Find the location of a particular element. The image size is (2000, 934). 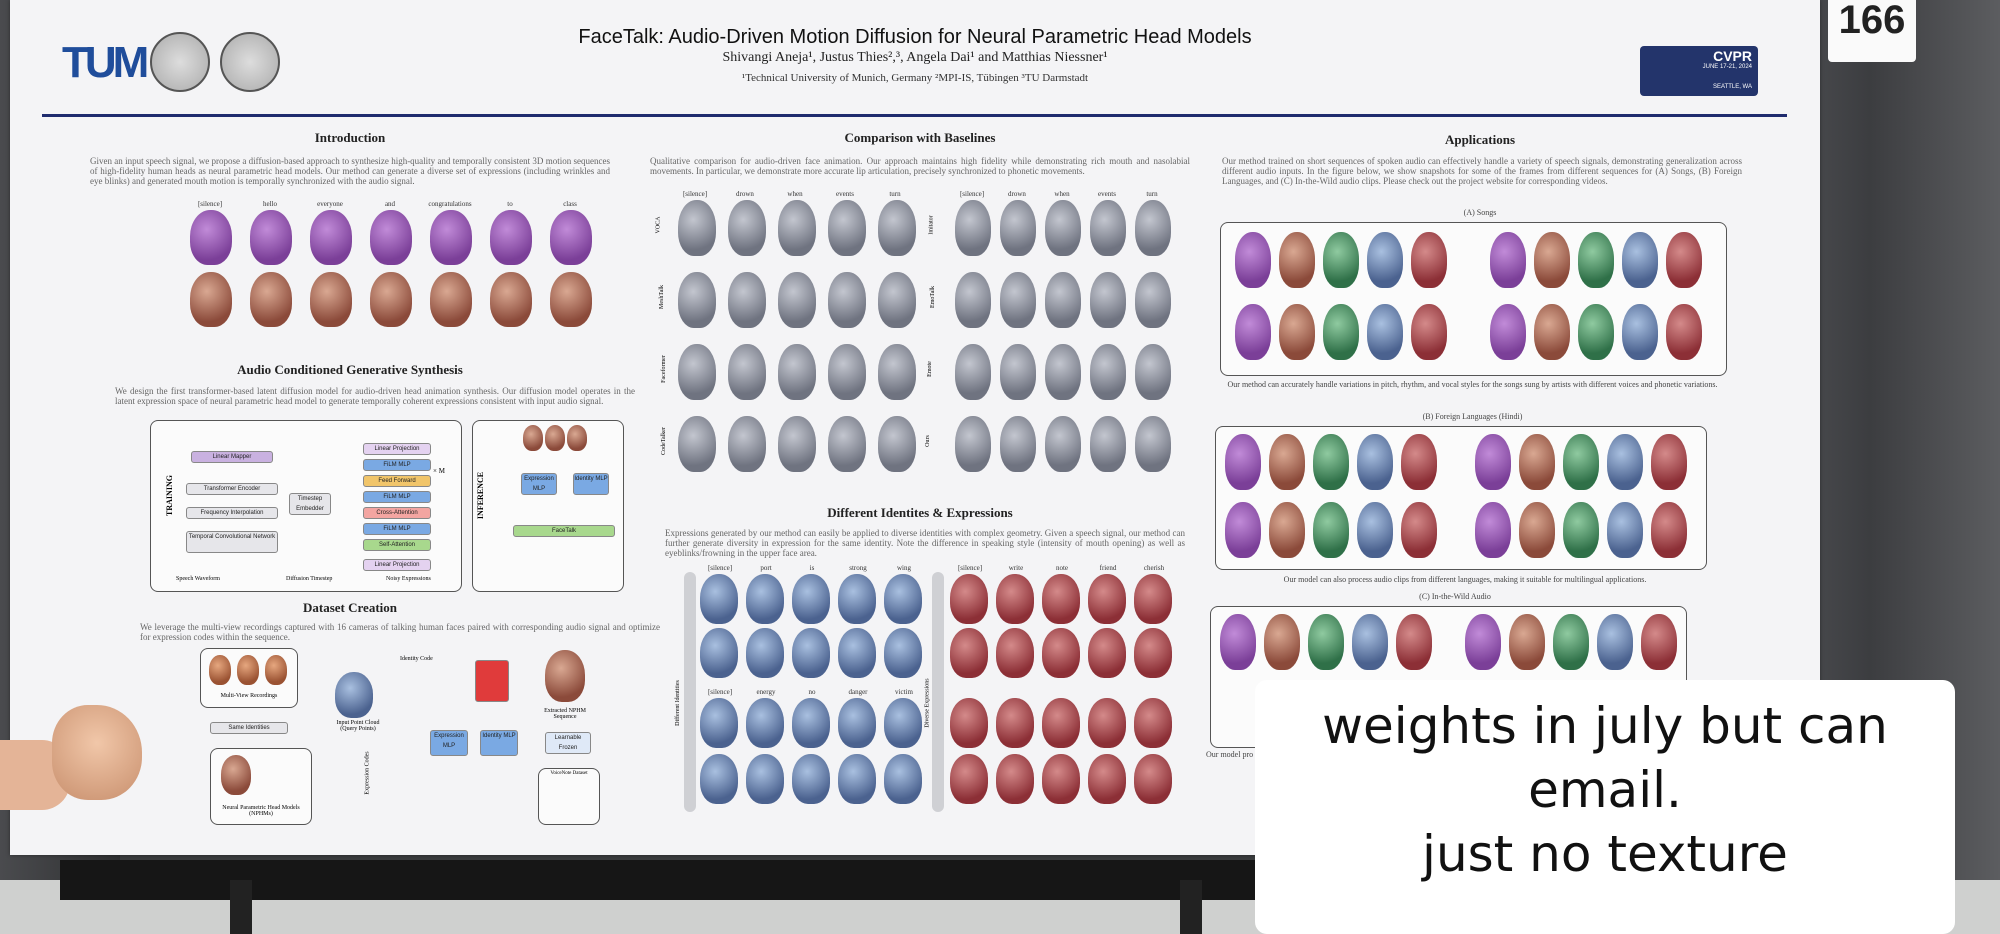

comparison-word: turn is located at coordinates (1152, 194).